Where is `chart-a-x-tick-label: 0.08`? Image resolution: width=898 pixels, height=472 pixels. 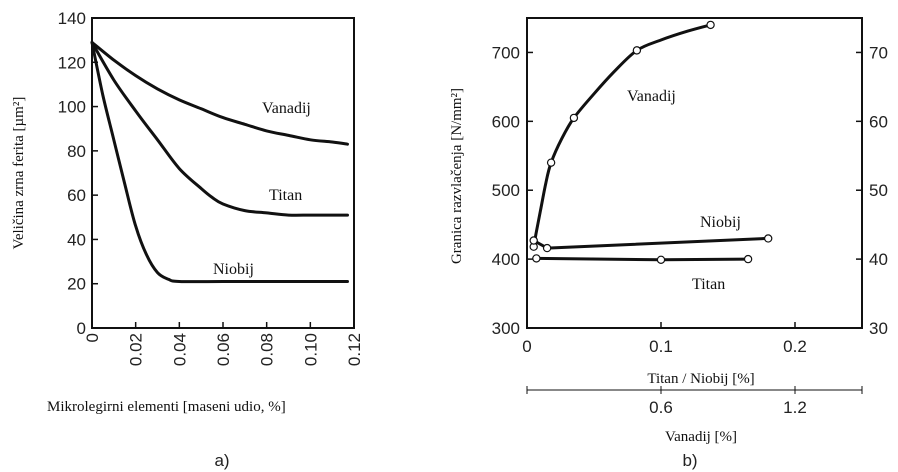 chart-a-x-tick-label: 0.08 is located at coordinates (267, 349).